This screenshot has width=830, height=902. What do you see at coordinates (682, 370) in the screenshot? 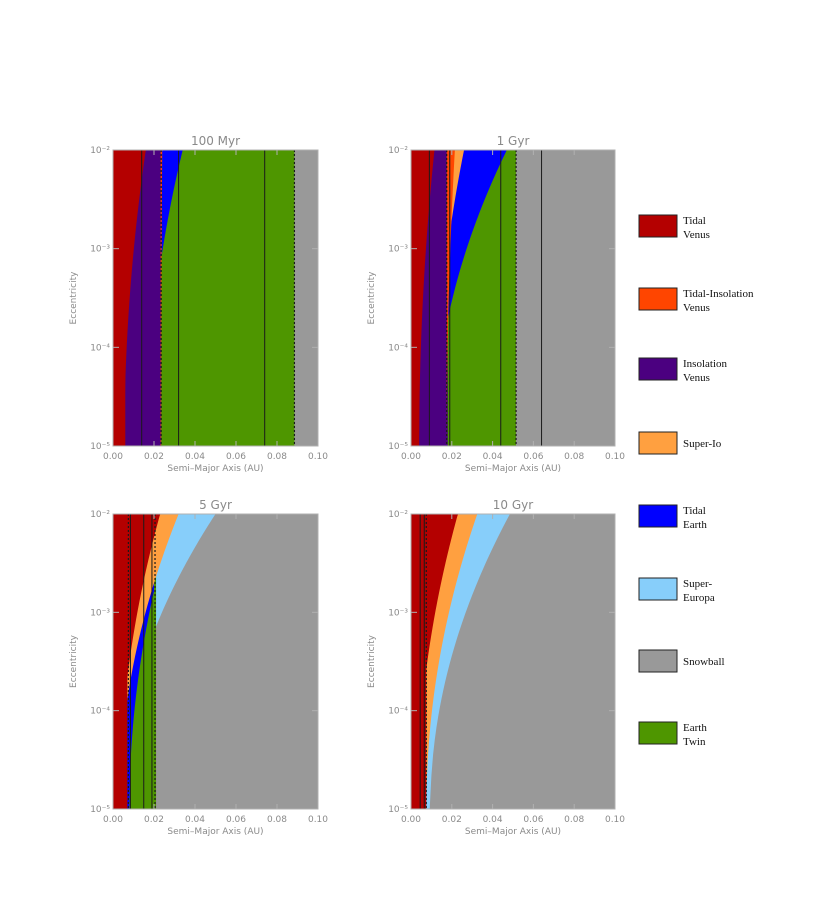
I see `legend-item: Insolation Venus` at bounding box center [682, 370].